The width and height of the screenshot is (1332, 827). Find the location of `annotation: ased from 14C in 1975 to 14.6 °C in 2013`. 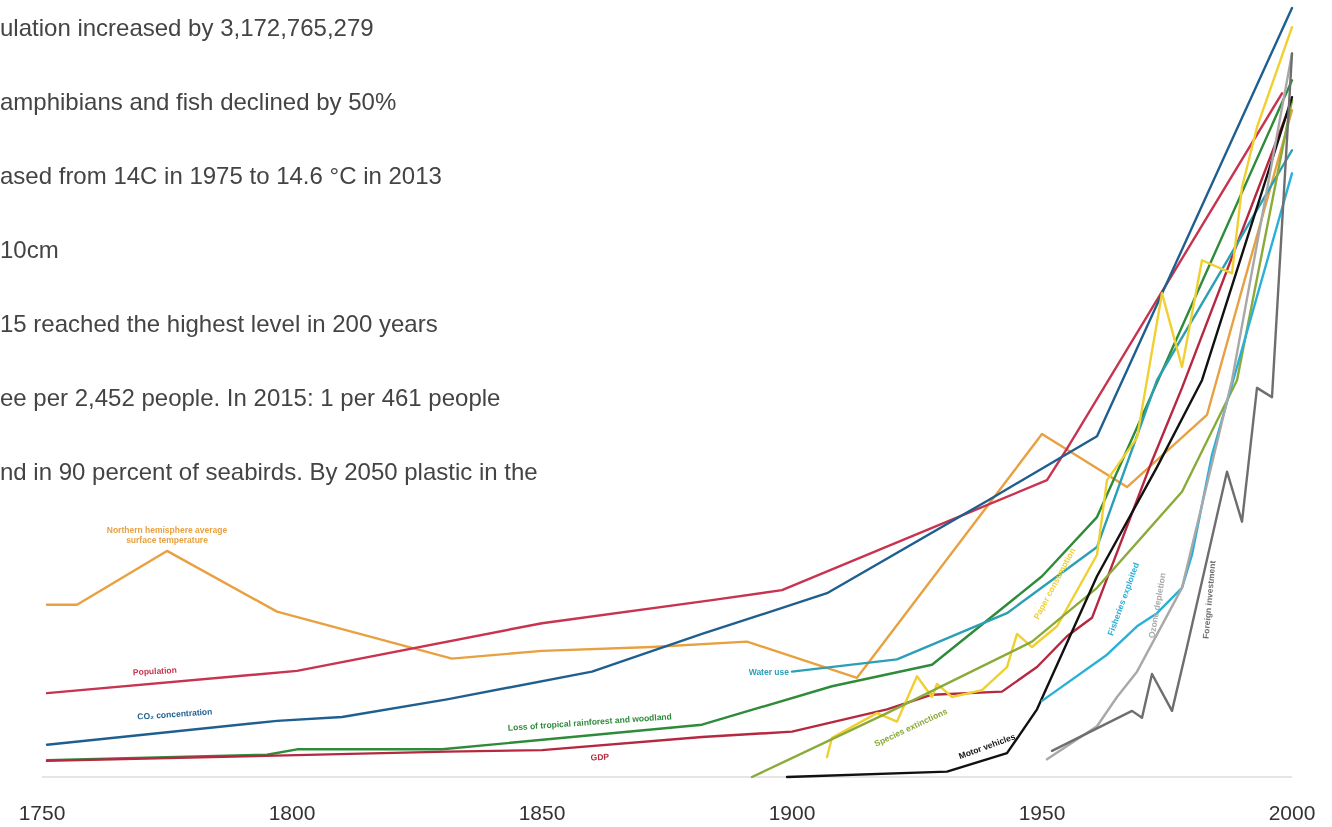

annotation: ased from 14C in 1975 to 14.6 °C in 2013 is located at coordinates (221, 175).